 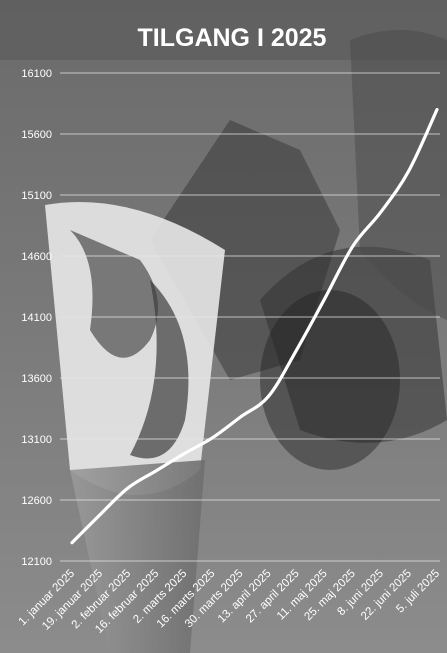 What do you see at coordinates (36, 257) in the screenshot?
I see `y-tick-label: 14600` at bounding box center [36, 257].